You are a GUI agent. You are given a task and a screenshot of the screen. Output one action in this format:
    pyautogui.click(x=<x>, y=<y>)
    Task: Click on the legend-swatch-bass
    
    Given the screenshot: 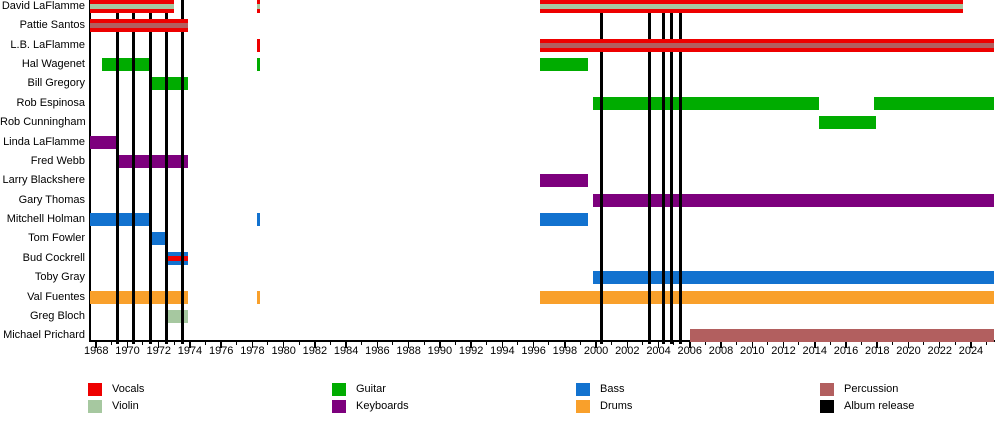 What is the action you would take?
    pyautogui.click(x=583, y=389)
    